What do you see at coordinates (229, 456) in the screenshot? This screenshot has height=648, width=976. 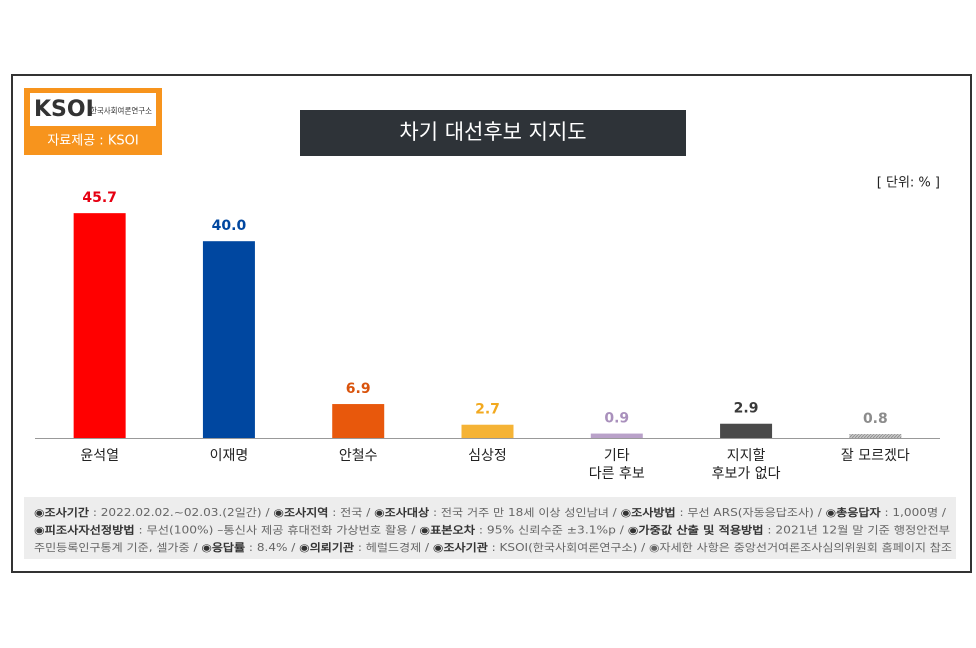 I see `x-tick-label: 이재명` at bounding box center [229, 456].